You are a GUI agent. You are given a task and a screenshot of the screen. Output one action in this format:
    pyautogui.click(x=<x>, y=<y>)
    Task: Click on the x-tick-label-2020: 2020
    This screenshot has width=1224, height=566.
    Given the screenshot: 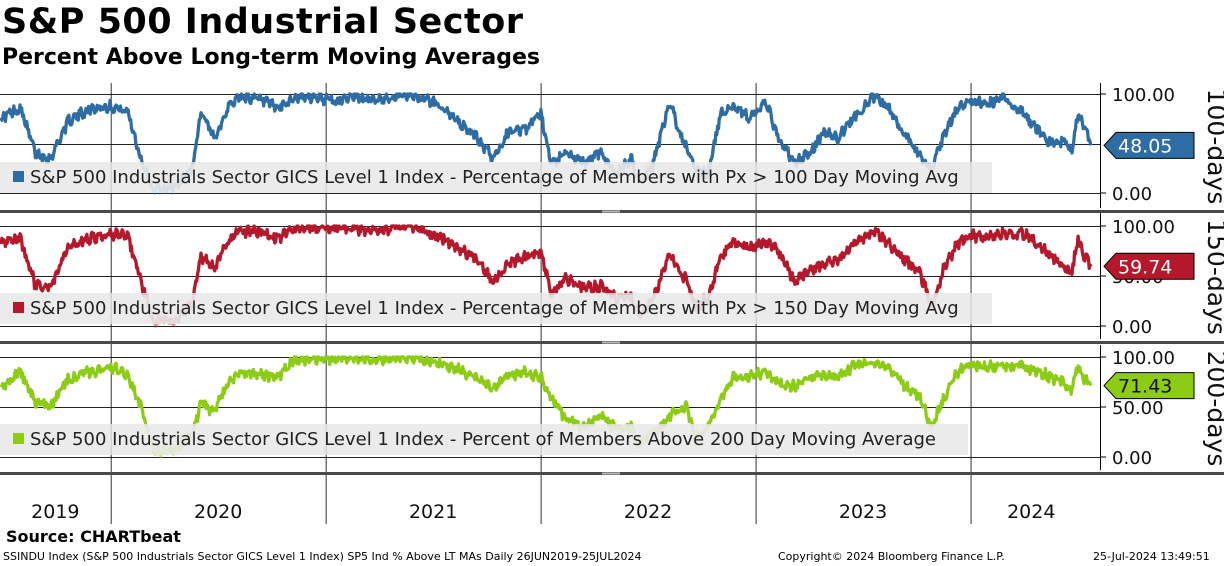 What is the action you would take?
    pyautogui.click(x=218, y=512)
    